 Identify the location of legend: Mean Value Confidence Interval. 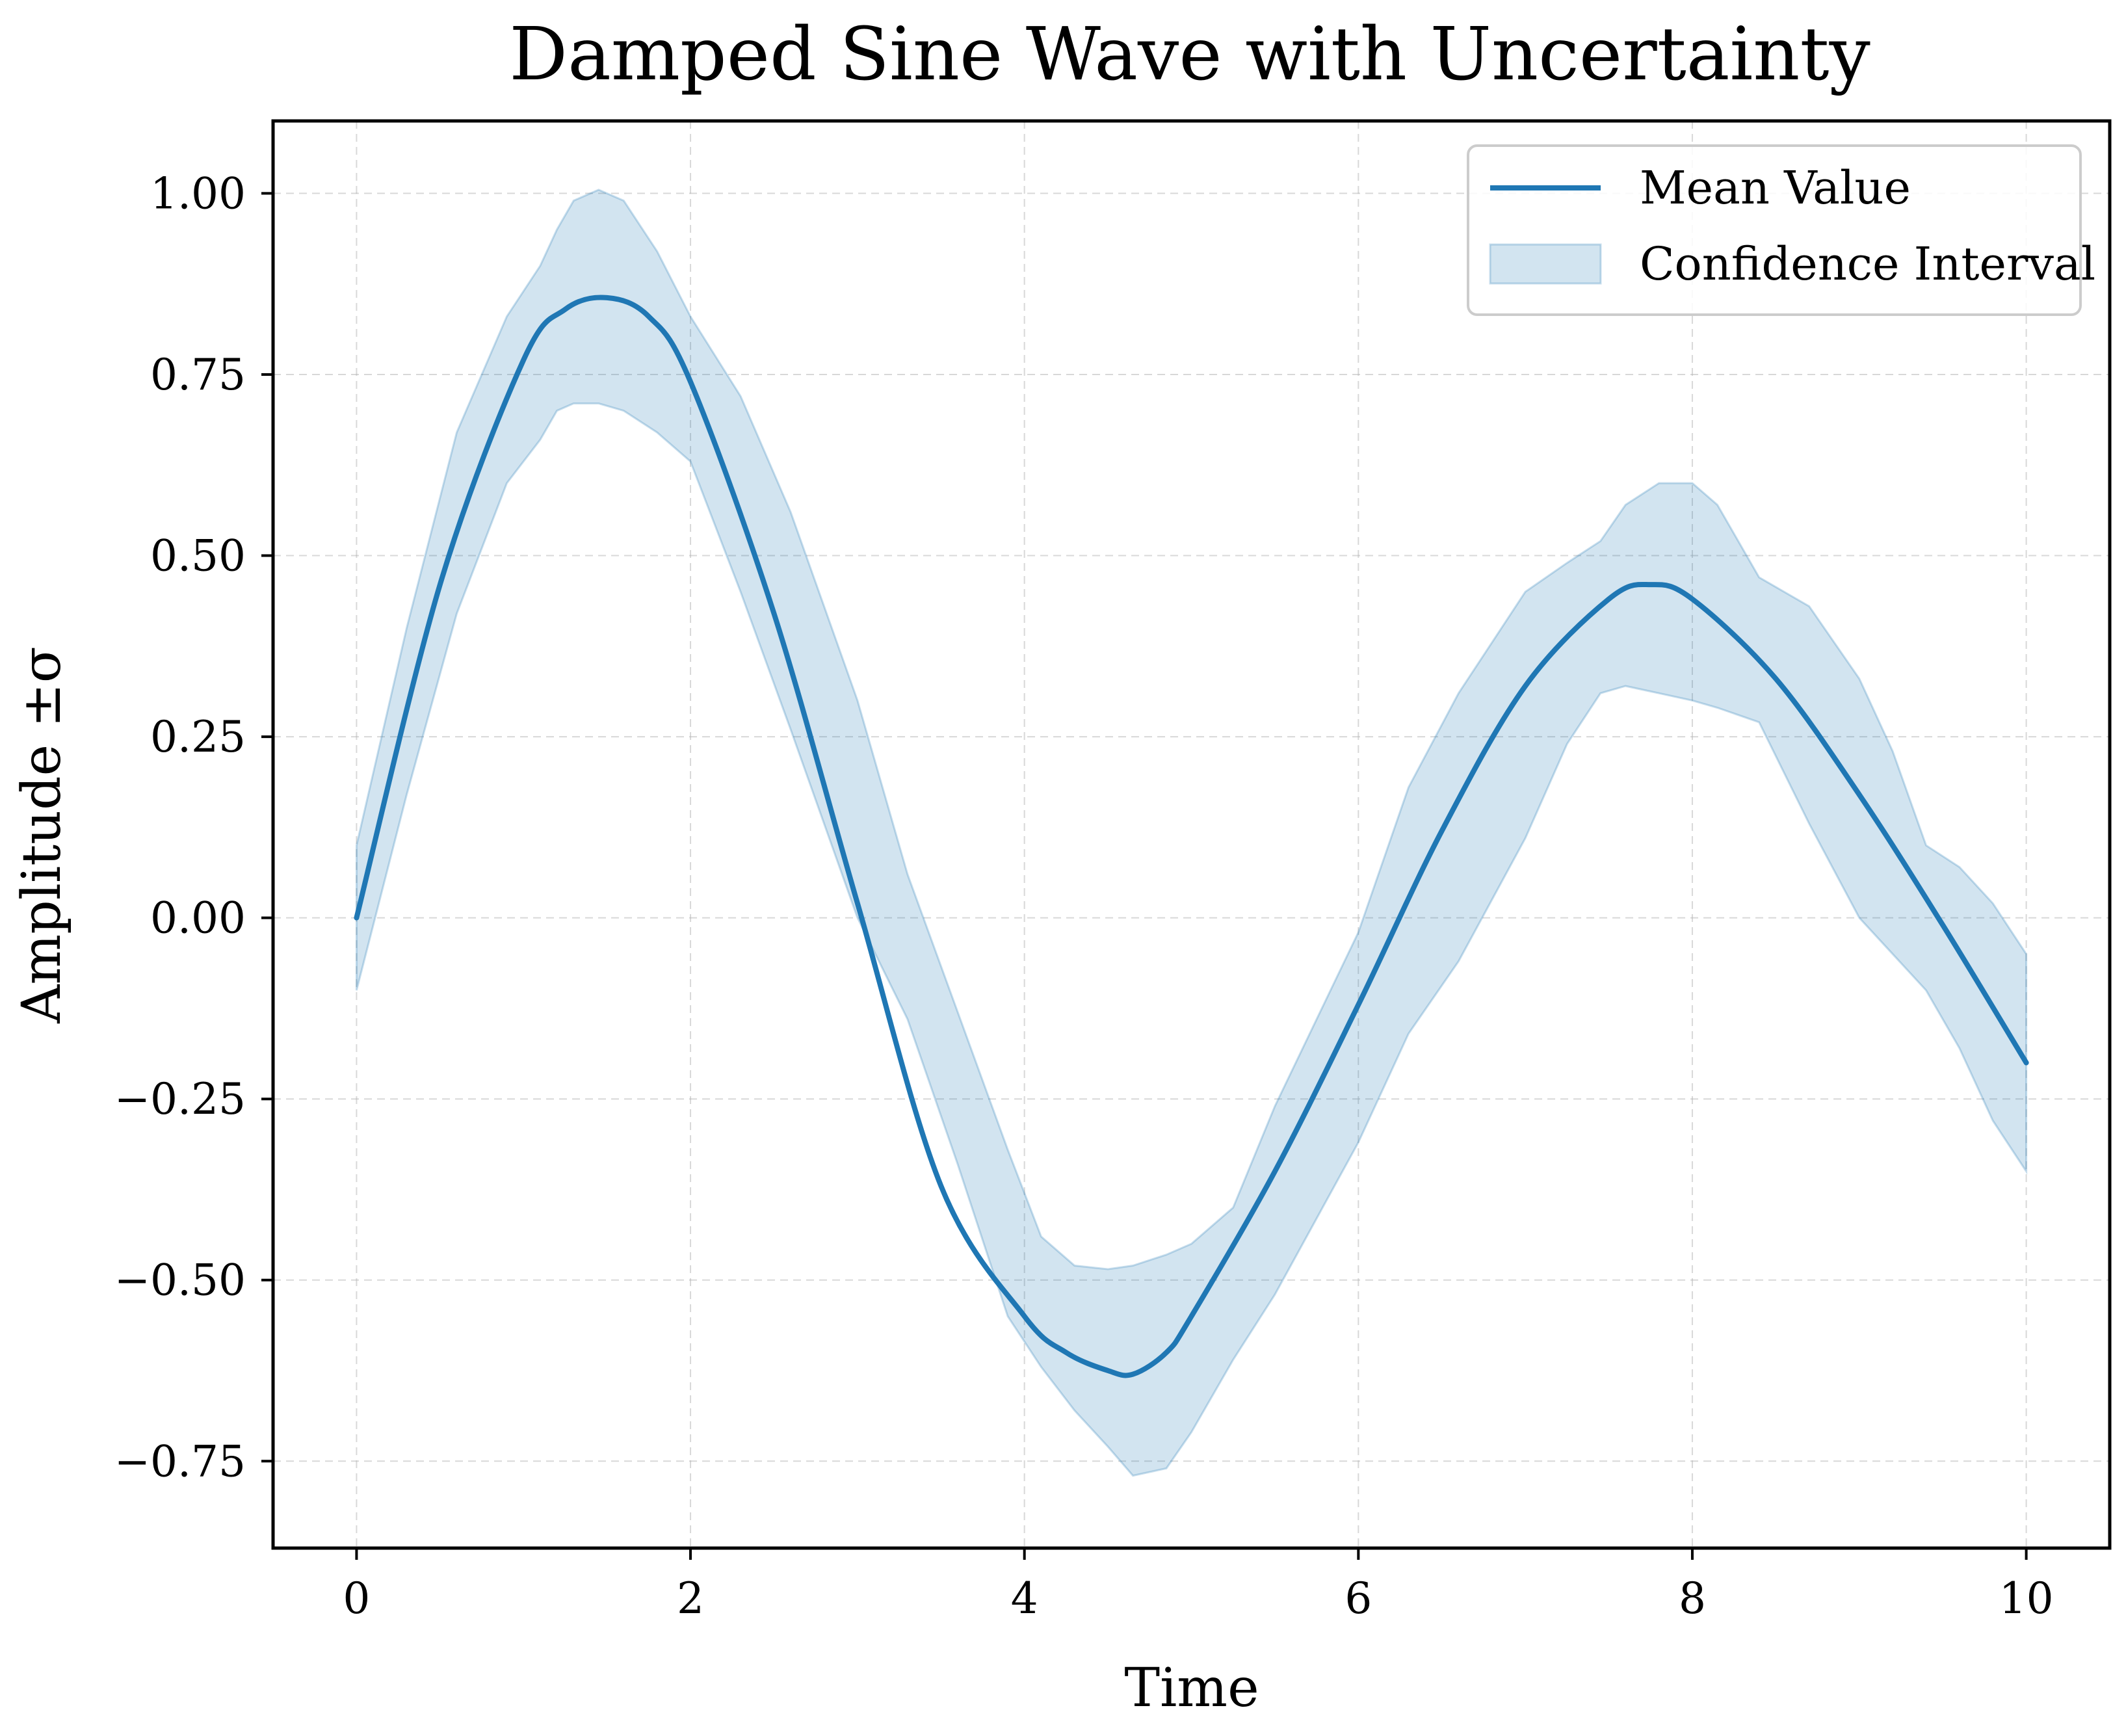
(1781, 230).